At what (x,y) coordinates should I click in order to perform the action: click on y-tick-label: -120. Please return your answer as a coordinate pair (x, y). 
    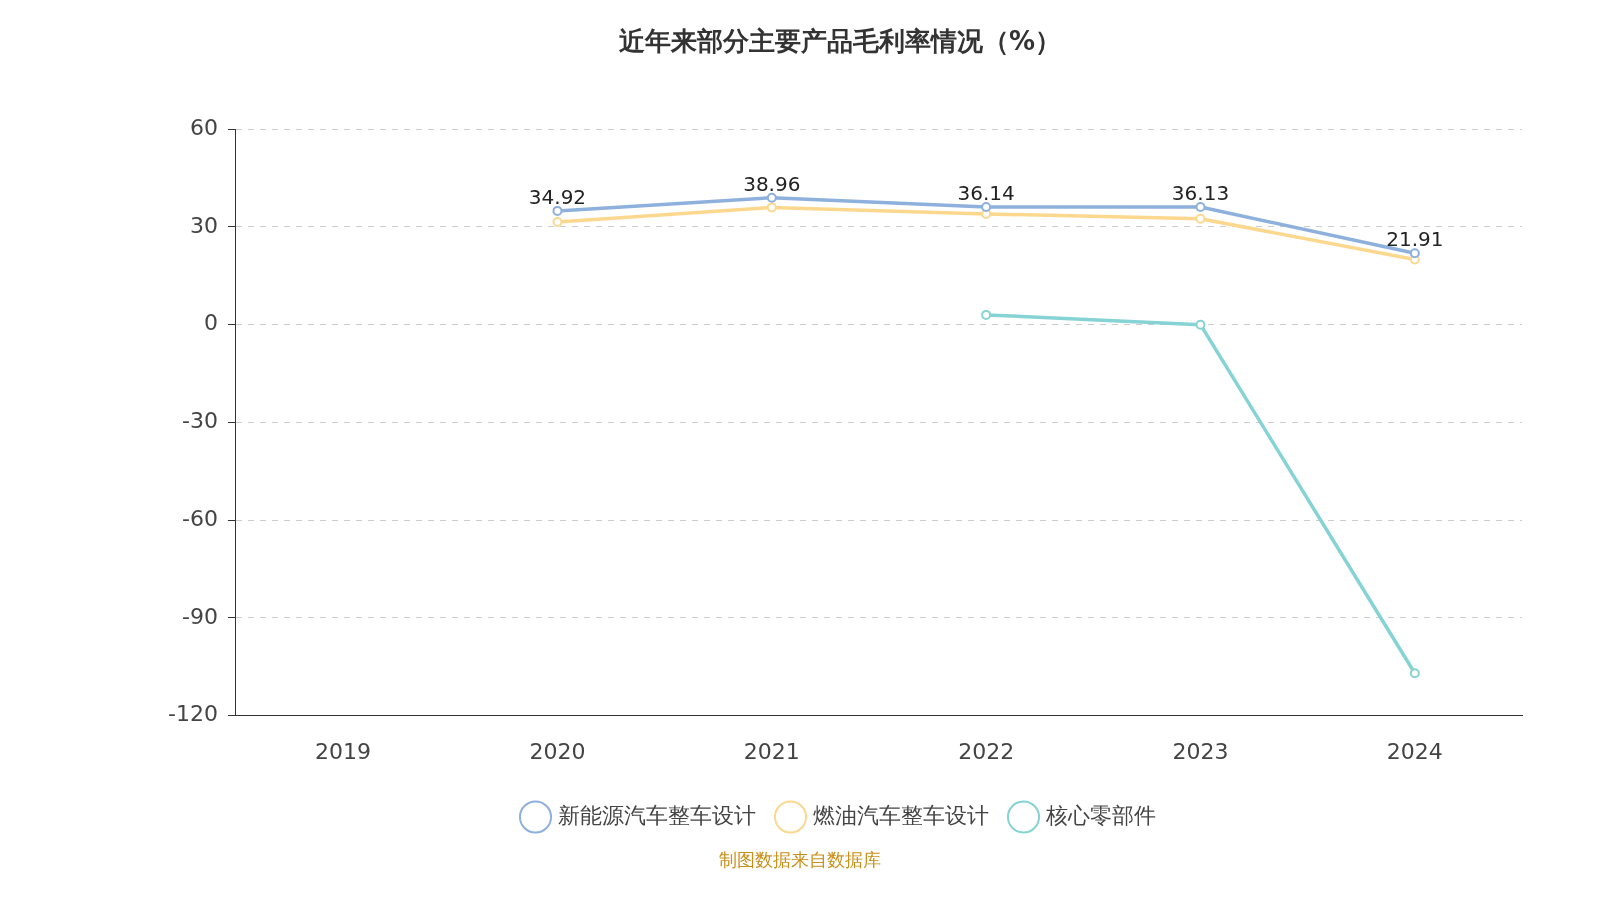
    Looking at the image, I should click on (192, 714).